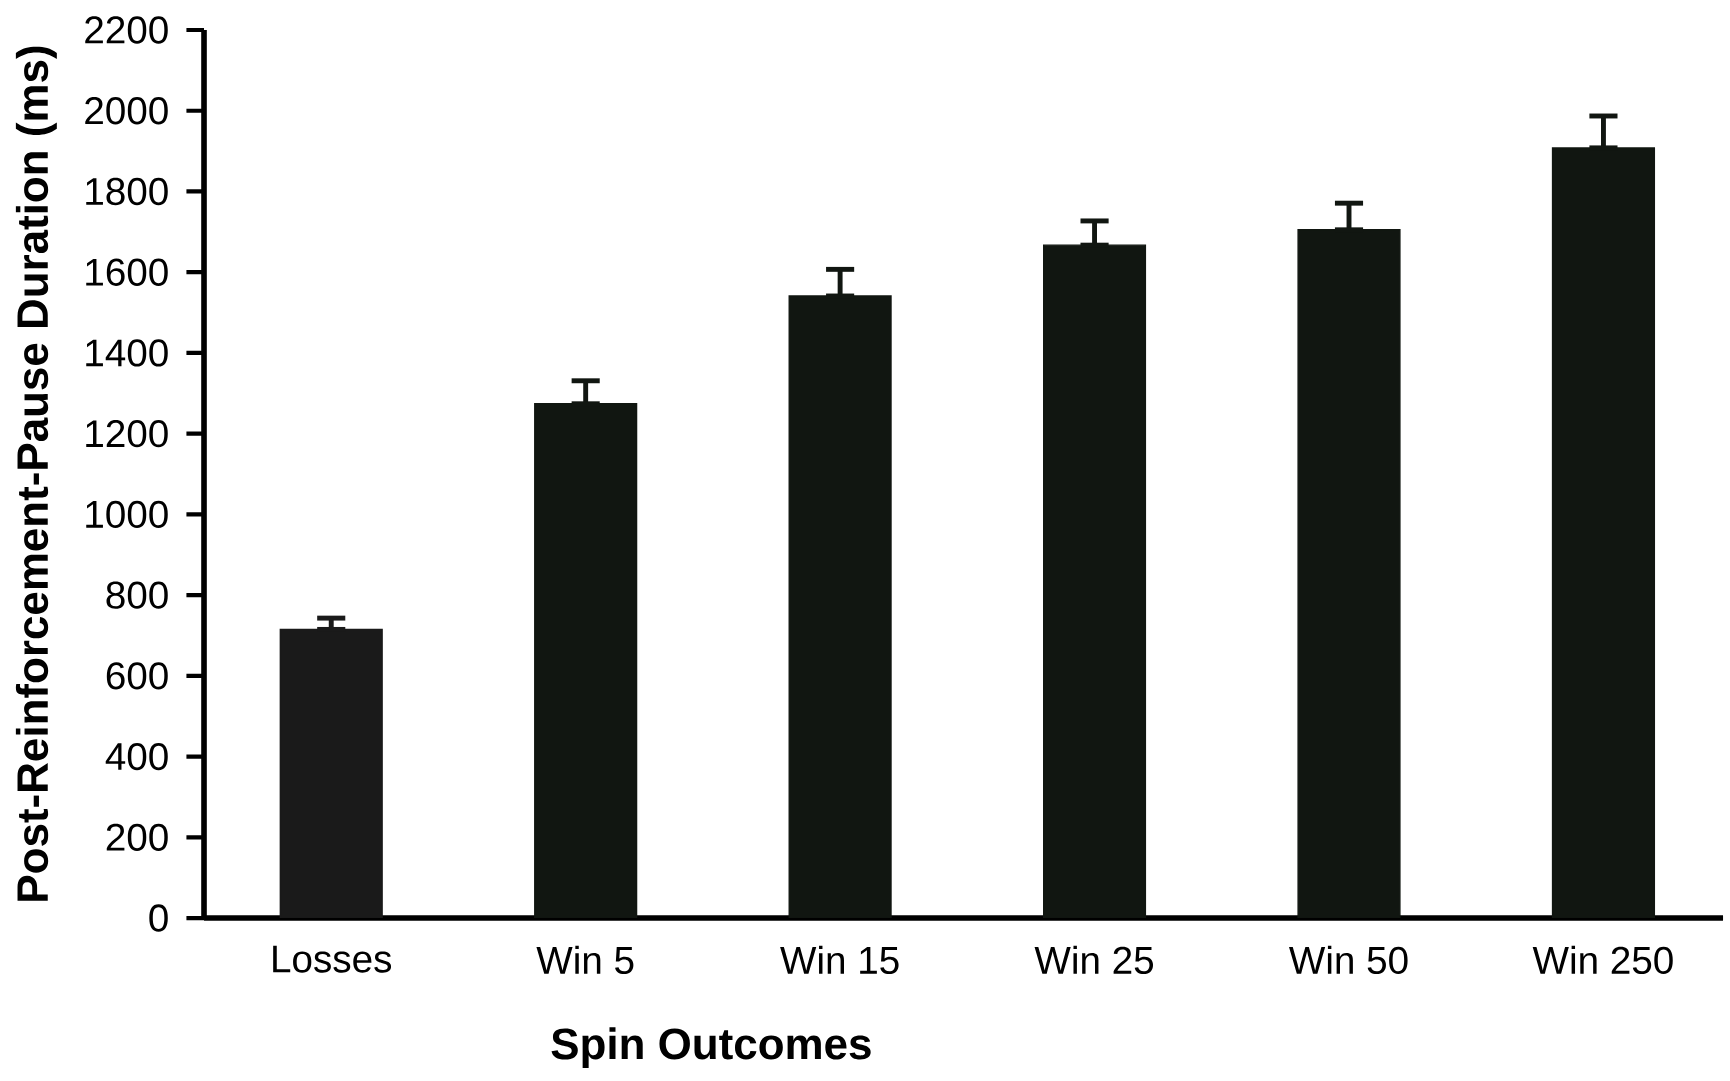 This screenshot has height=1081, width=1730. I want to click on x-tick-label: Win 15, so click(839, 960).